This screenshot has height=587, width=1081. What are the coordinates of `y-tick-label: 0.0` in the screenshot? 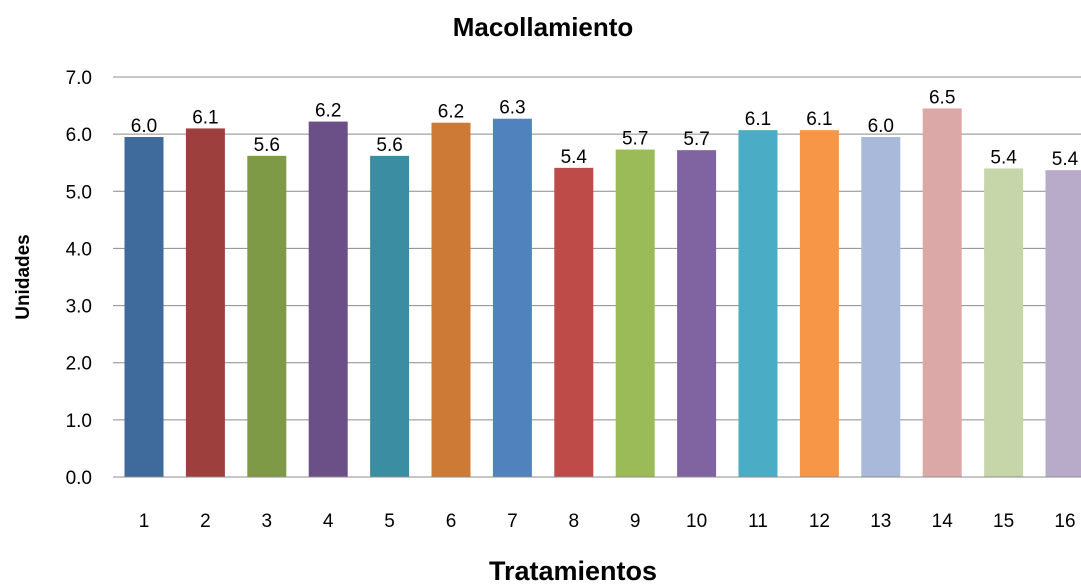 It's located at (79, 478).